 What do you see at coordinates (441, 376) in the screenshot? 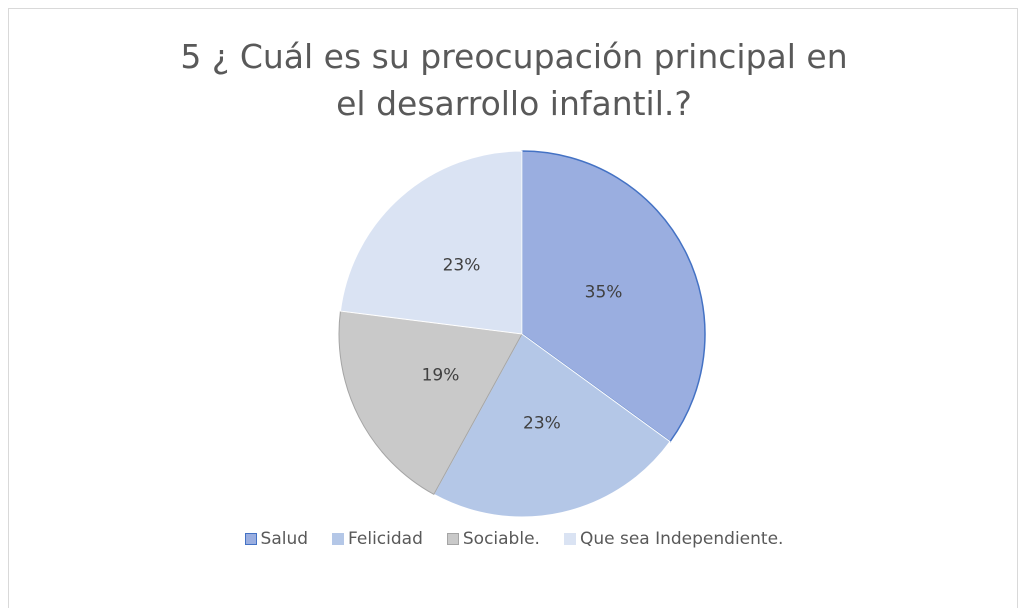
I see `data-label: 19%` at bounding box center [441, 376].